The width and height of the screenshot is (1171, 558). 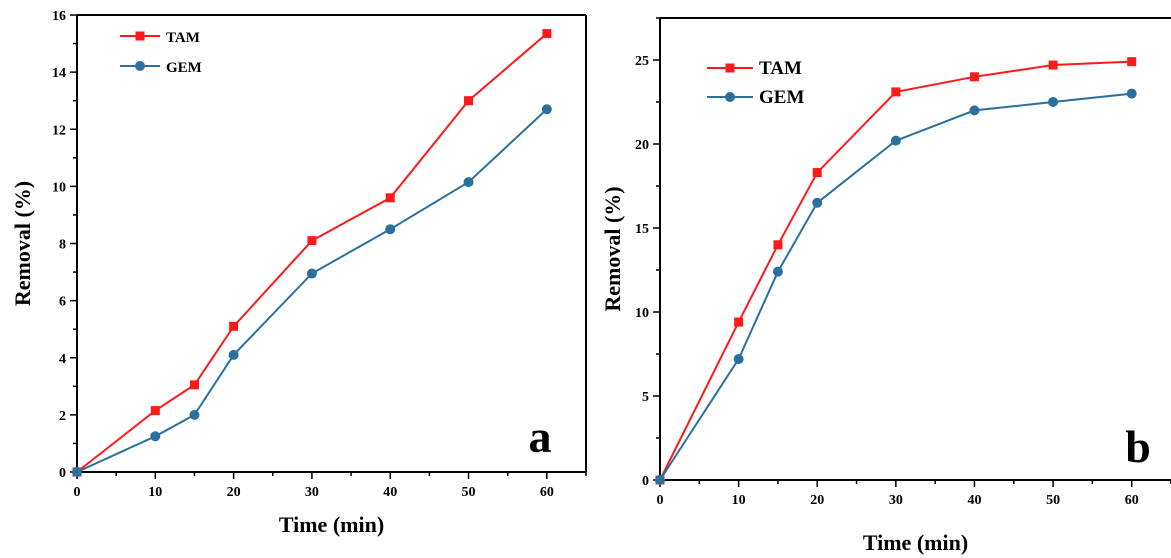 What do you see at coordinates (642, 61) in the screenshot?
I see `y-tick-label: 25` at bounding box center [642, 61].